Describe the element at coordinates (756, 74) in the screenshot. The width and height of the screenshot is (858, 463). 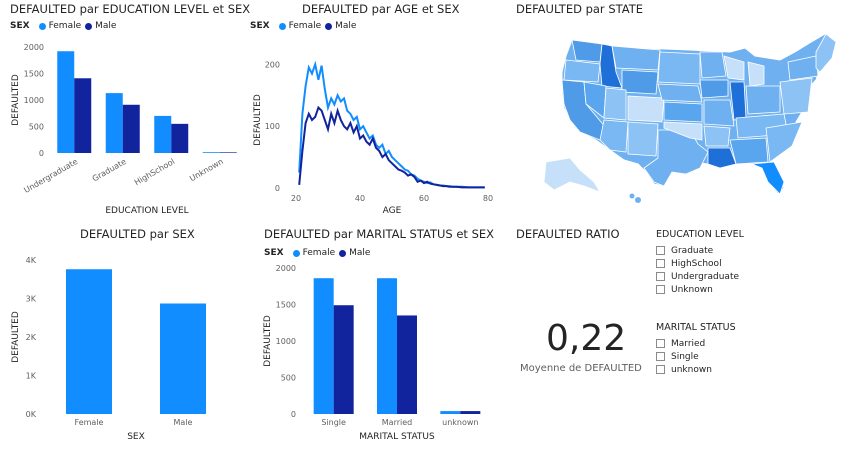
I see `state-michigan` at that location.